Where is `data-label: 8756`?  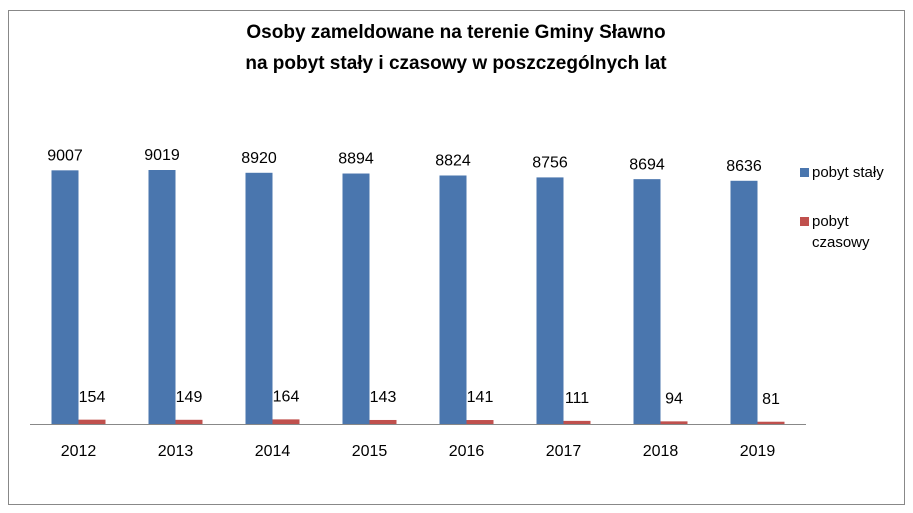 data-label: 8756 is located at coordinates (550, 163).